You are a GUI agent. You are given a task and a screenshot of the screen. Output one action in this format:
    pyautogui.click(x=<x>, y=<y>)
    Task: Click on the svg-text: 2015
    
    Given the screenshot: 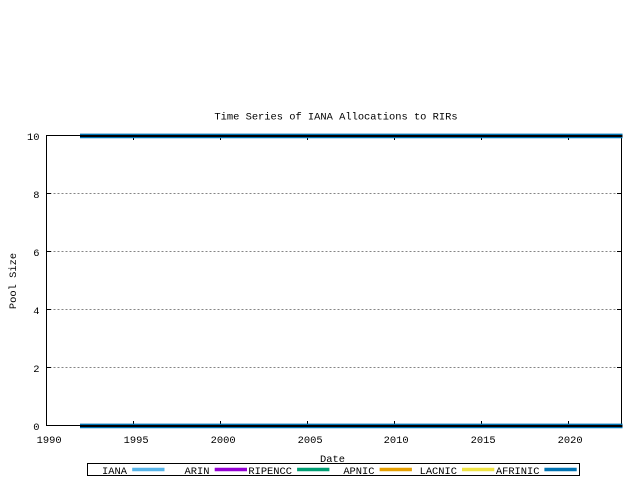 What is the action you would take?
    pyautogui.click(x=483, y=441)
    